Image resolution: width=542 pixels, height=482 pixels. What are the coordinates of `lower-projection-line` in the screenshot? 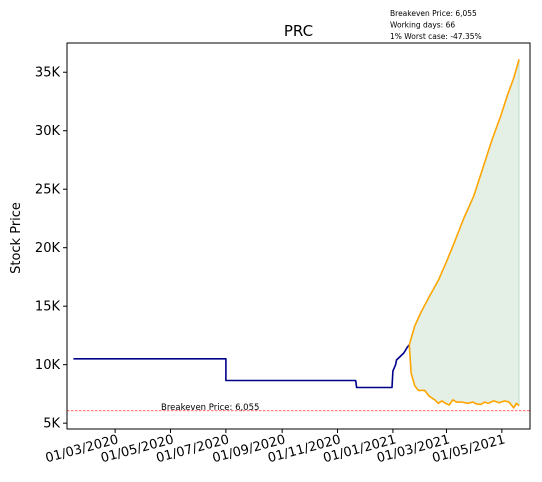 It's located at (464, 376).